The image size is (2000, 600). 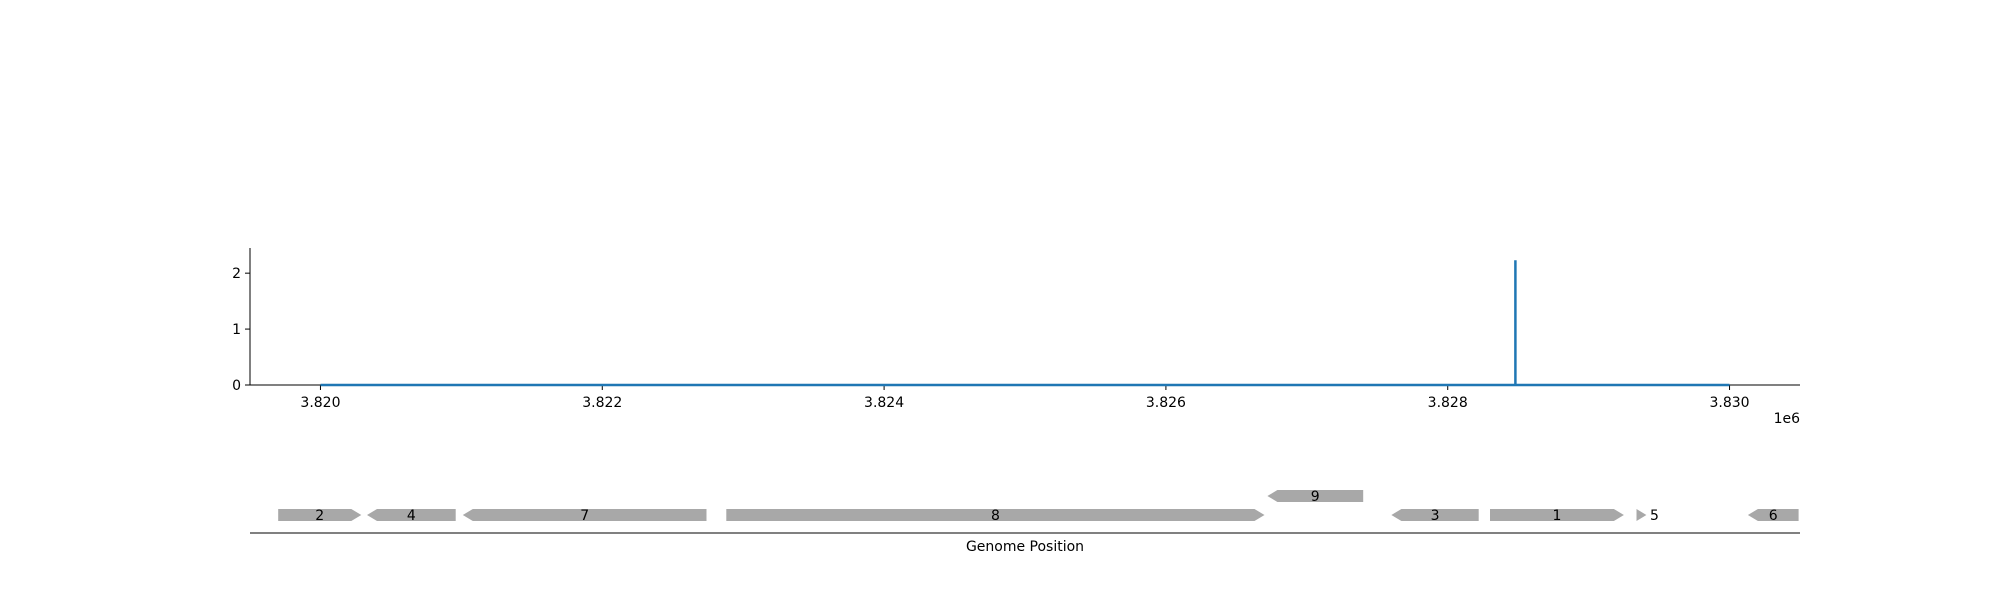 I want to click on x-tick-label: 3.824, so click(x=884, y=403).